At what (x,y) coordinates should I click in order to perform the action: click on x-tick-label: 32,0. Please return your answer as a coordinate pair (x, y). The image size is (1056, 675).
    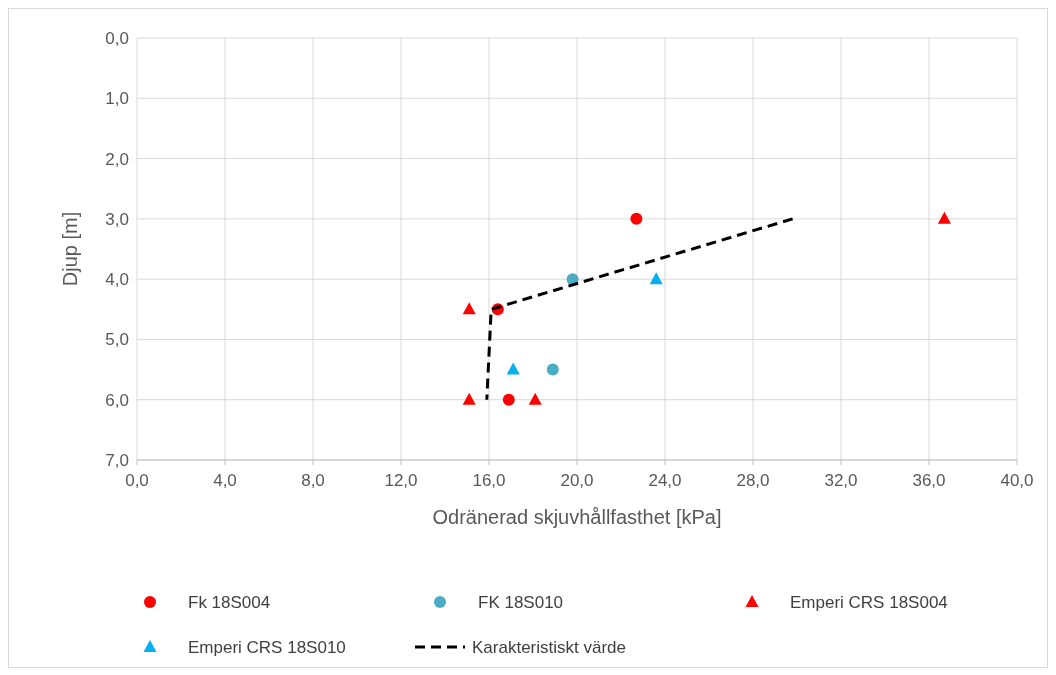
    Looking at the image, I should click on (841, 480).